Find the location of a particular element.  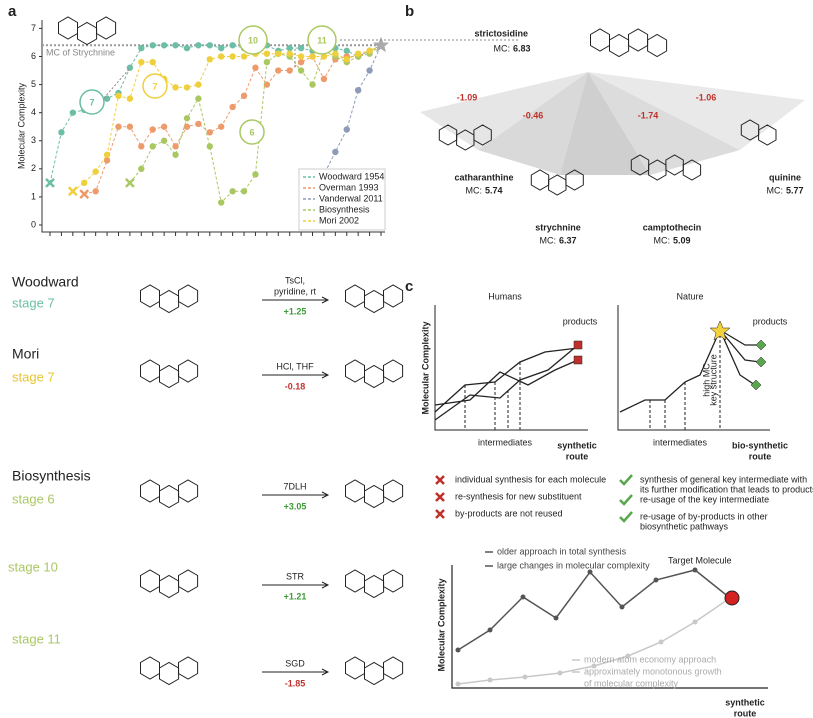

compound-name: camptothecin is located at coordinates (672, 227).